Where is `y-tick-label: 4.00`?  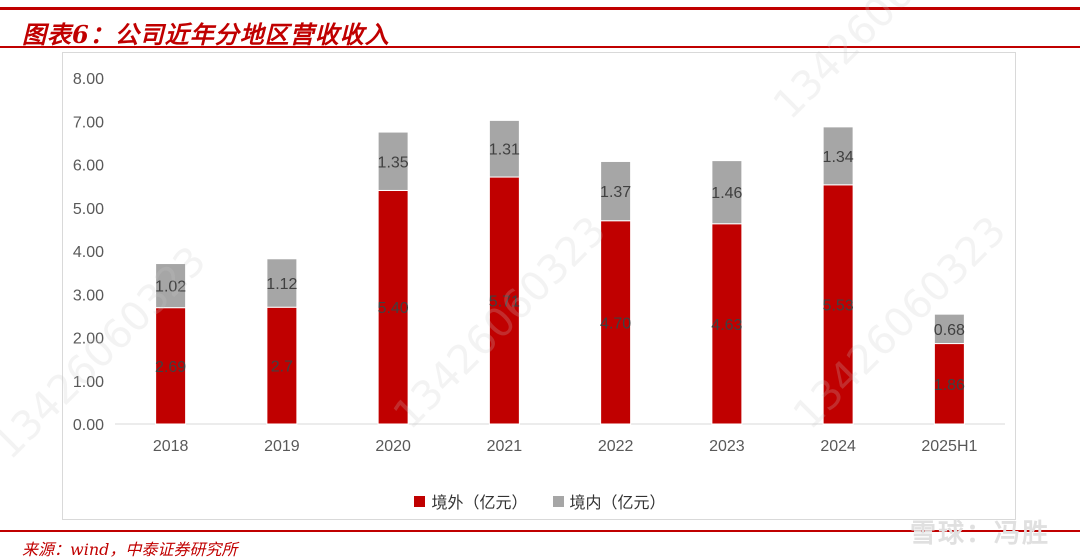 y-tick-label: 4.00 is located at coordinates (88, 252).